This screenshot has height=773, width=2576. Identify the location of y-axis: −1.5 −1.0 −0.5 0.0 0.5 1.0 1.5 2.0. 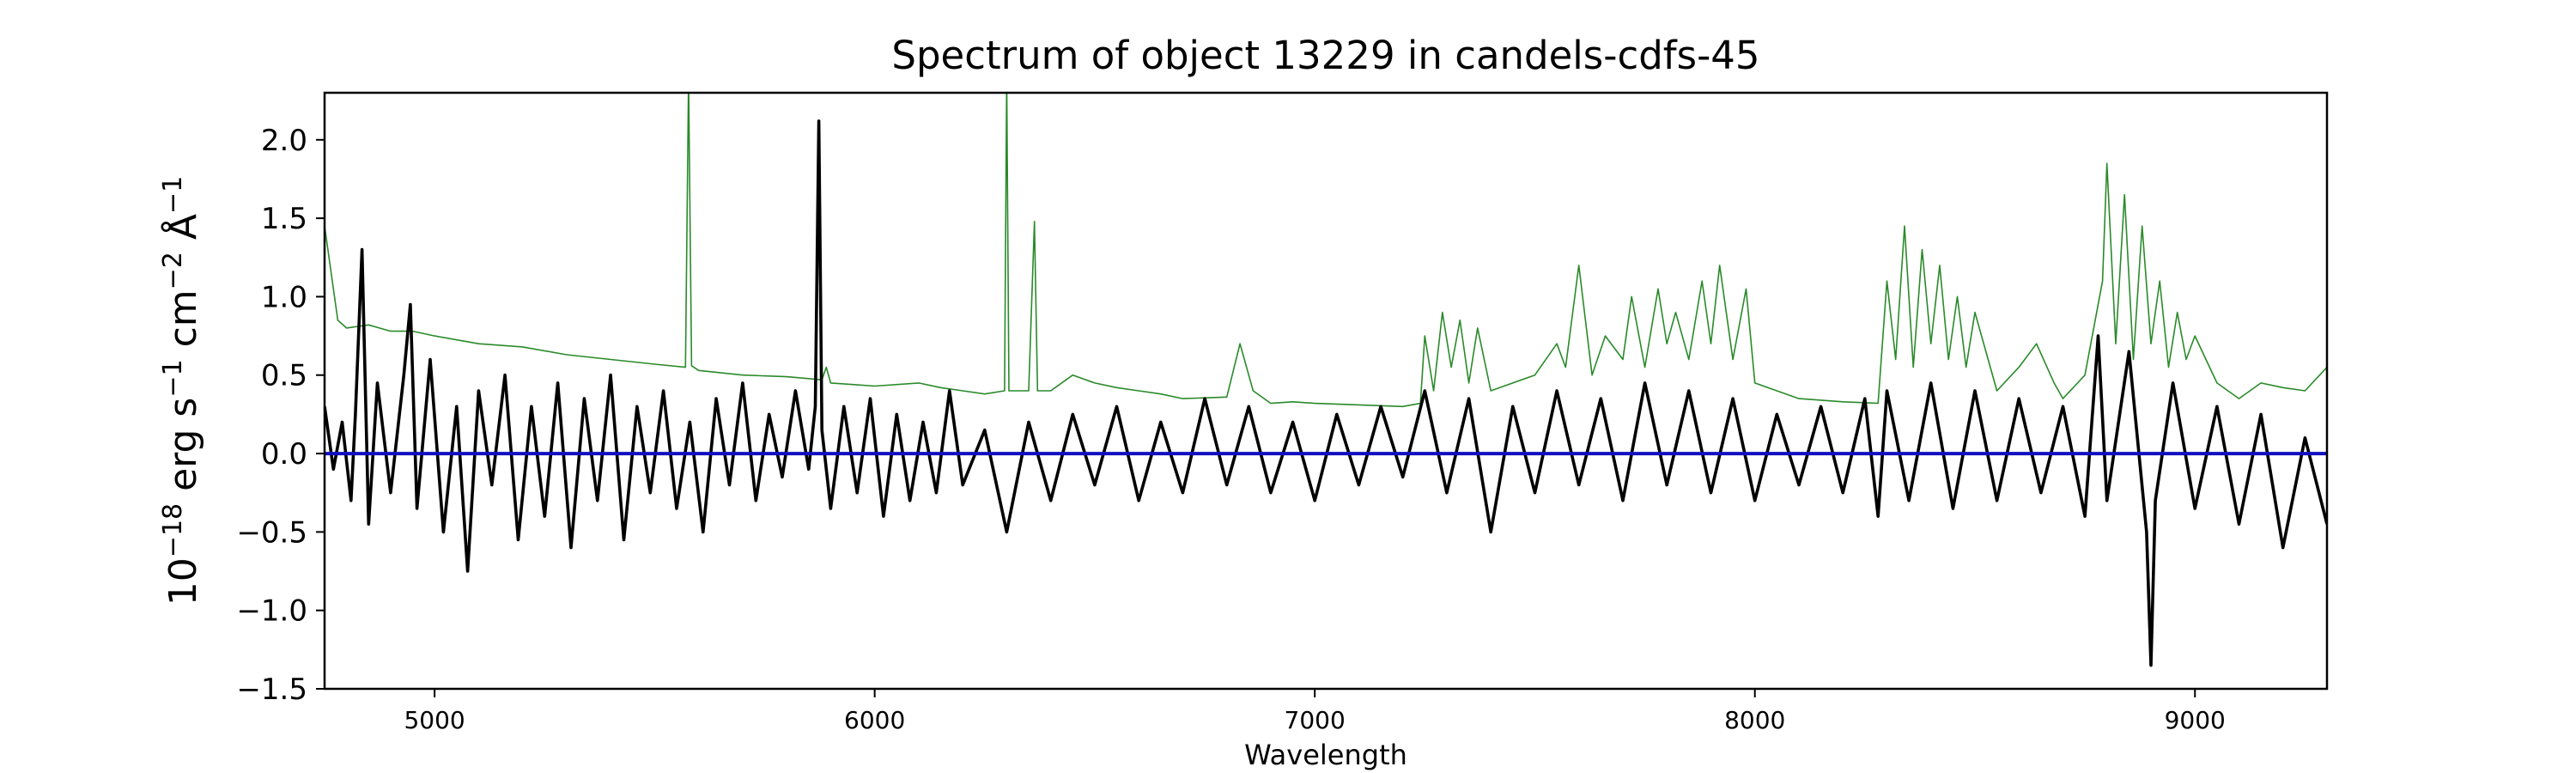
(280, 415).